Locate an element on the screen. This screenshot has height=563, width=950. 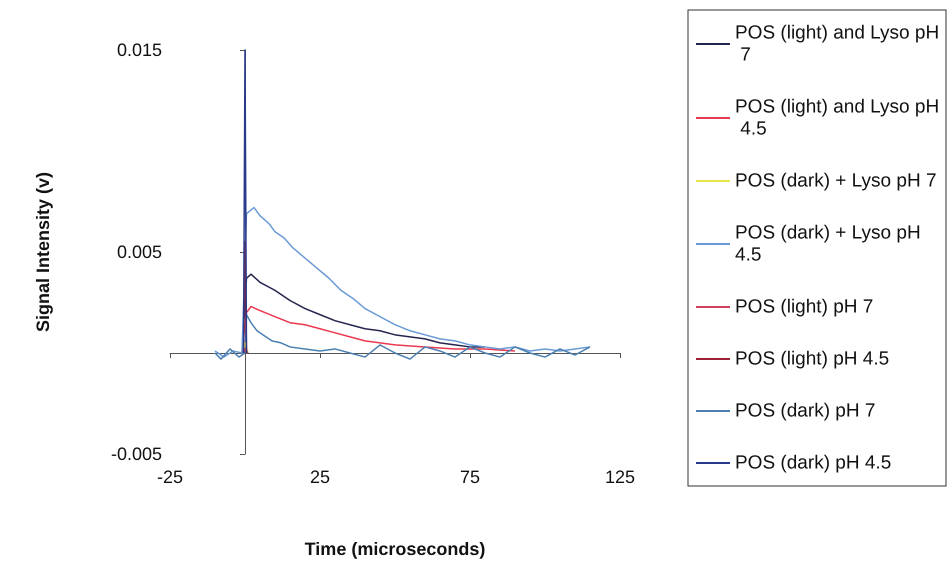
y-tick-label: -0.005 is located at coordinates (136, 454).